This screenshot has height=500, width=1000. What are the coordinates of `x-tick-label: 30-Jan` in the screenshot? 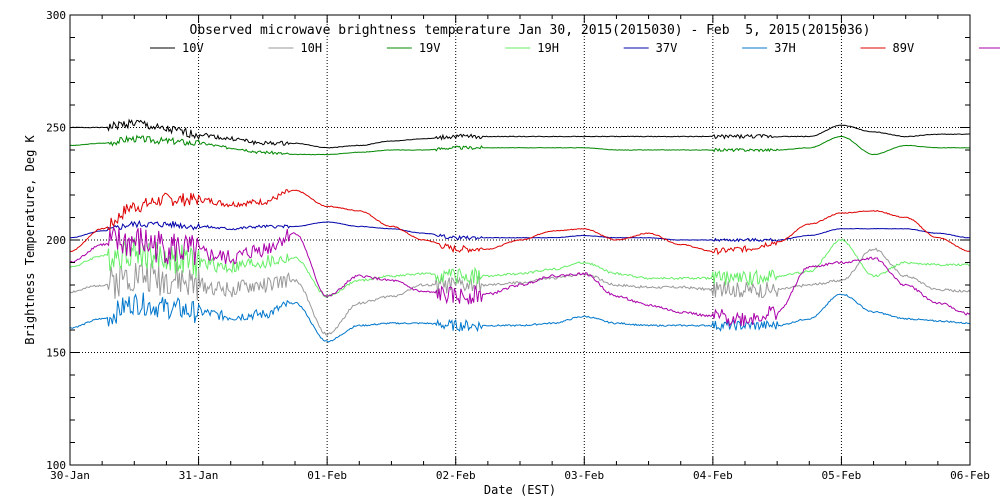 It's located at (70, 475).